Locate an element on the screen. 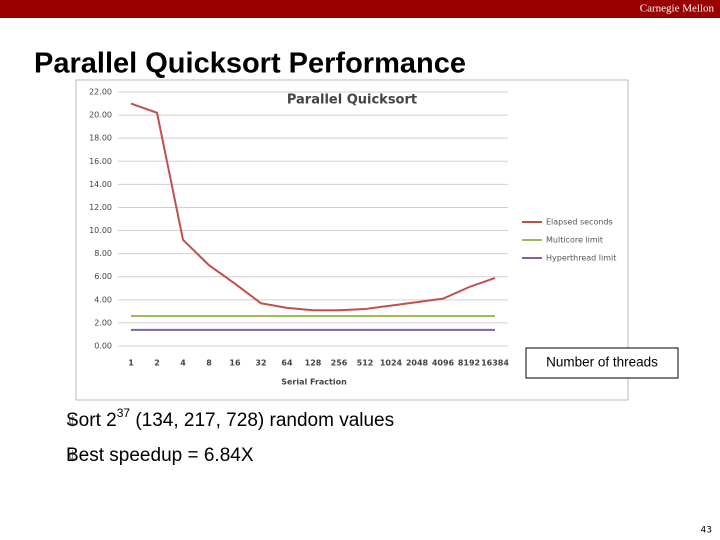 Image resolution: width=720 pixels, height=540 pixels. x-tick-label: 32 is located at coordinates (260, 363).